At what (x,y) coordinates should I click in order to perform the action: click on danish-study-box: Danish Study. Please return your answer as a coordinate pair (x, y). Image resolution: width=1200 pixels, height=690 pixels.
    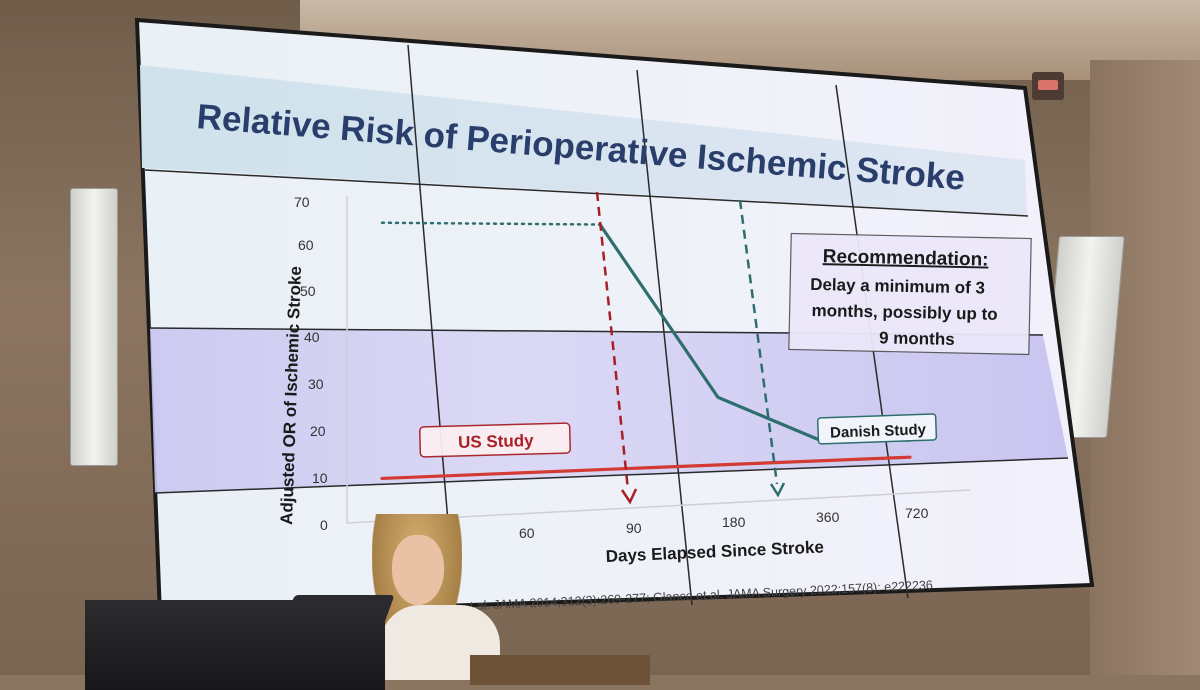
    Looking at the image, I should click on (877, 429).